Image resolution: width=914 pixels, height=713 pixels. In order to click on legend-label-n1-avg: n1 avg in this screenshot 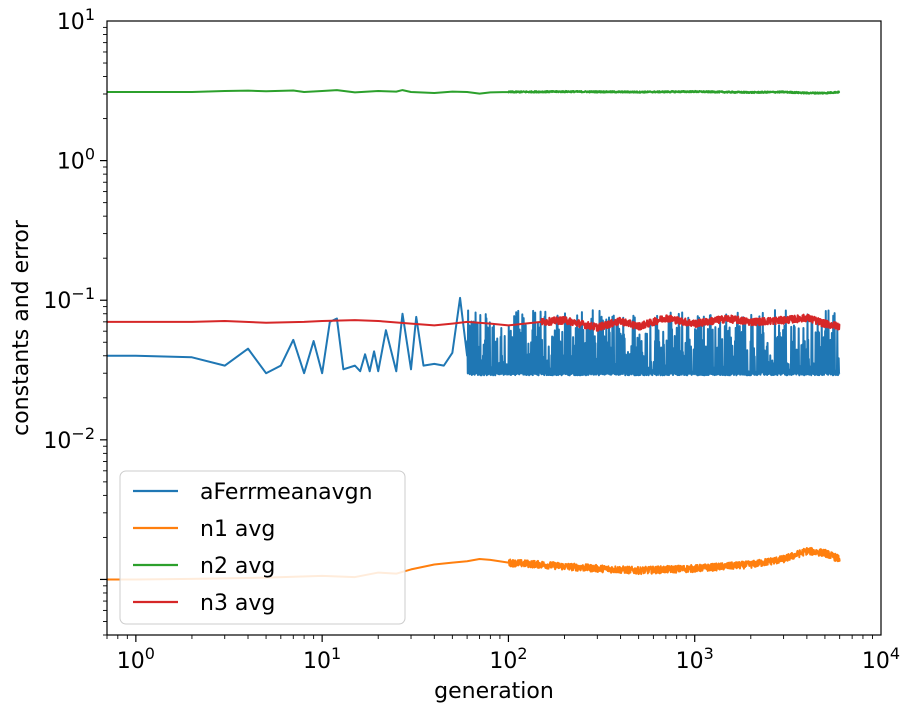, I will do `click(237, 529)`.